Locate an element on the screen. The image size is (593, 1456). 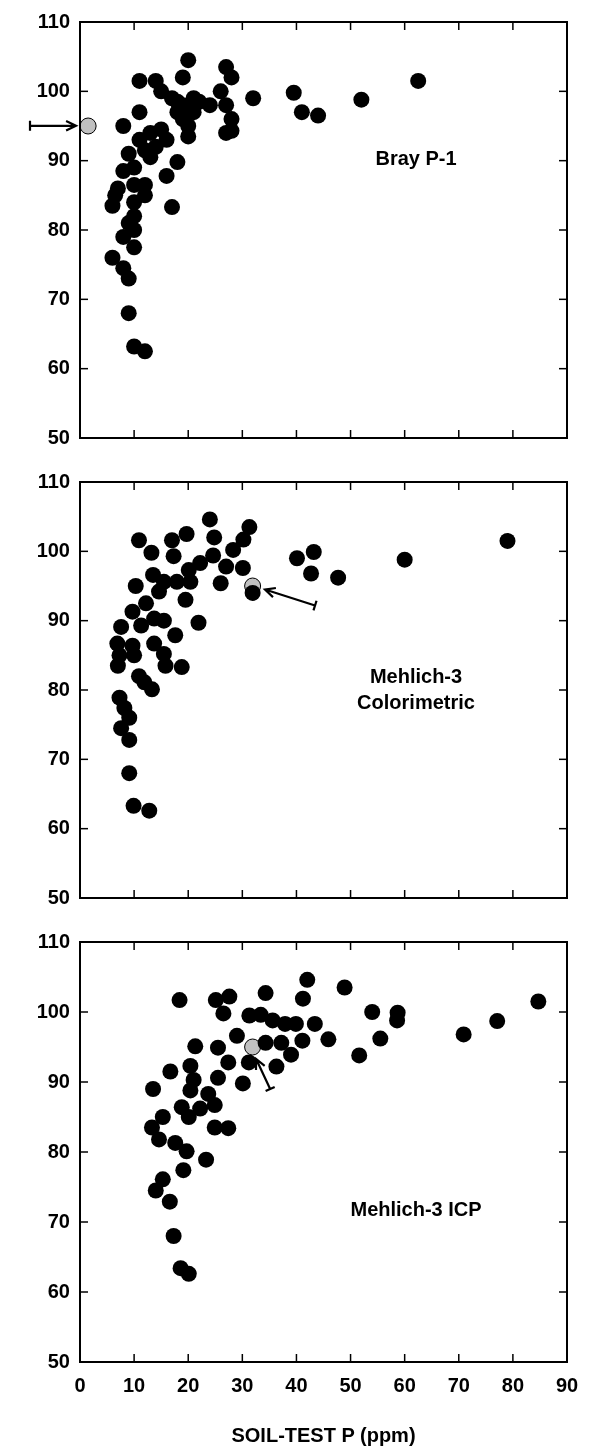
x-tick-label: 40 is located at coordinates (296, 1384).